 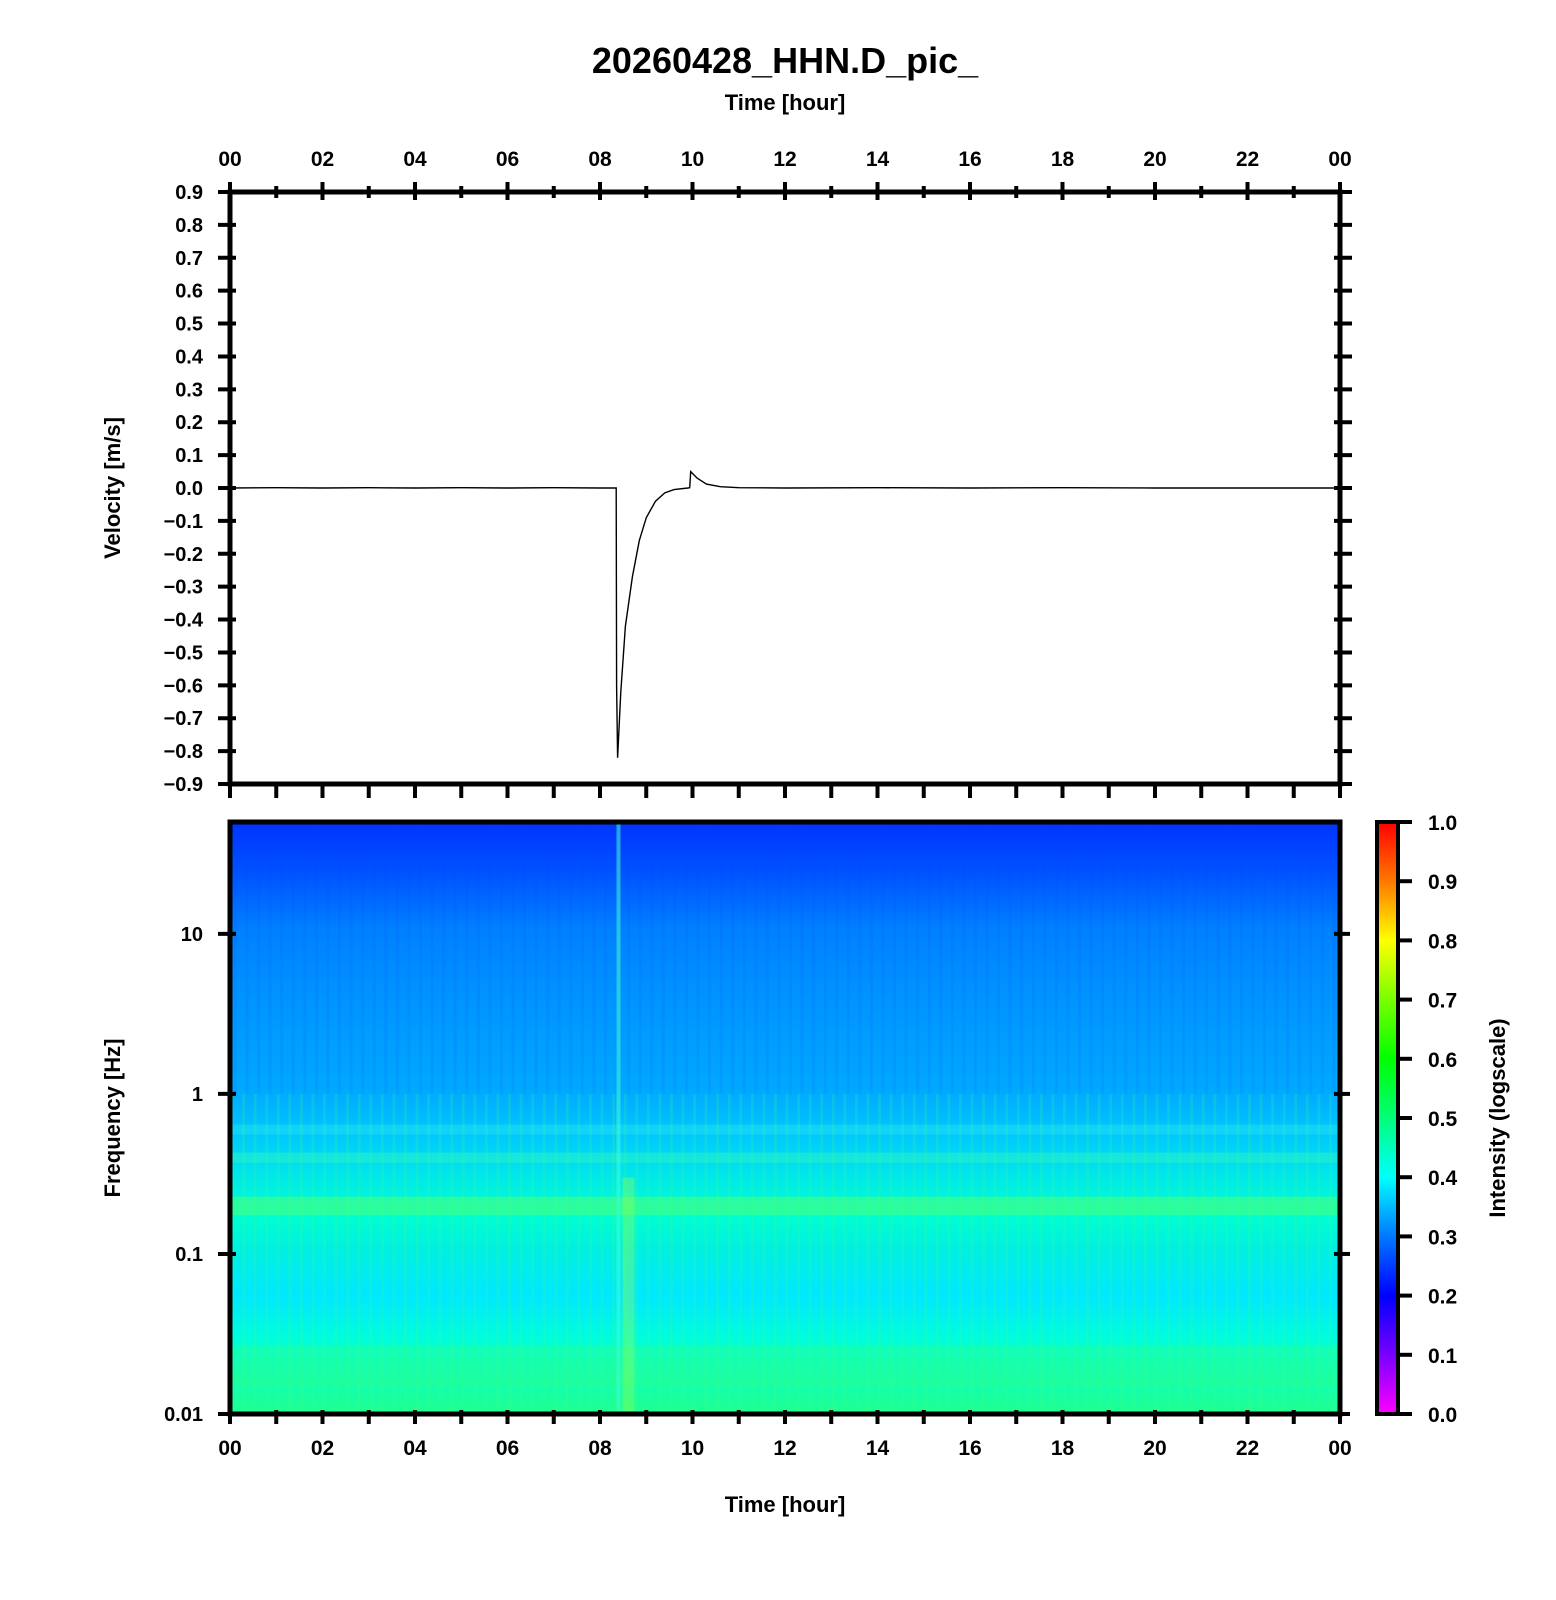 What do you see at coordinates (784, 1448) in the screenshot?
I see `spectrogram-x-tick-label: 12` at bounding box center [784, 1448].